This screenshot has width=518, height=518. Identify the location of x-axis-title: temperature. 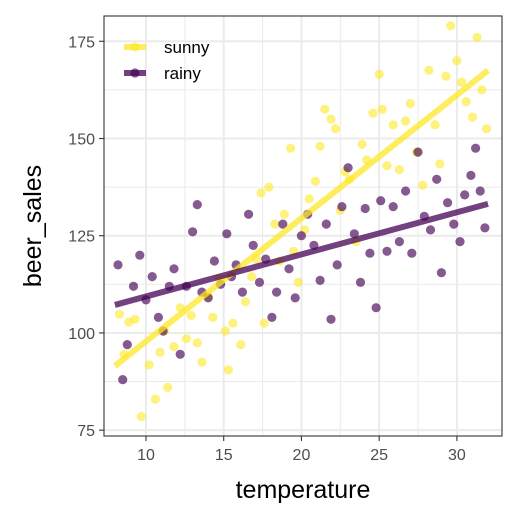
(303, 490).